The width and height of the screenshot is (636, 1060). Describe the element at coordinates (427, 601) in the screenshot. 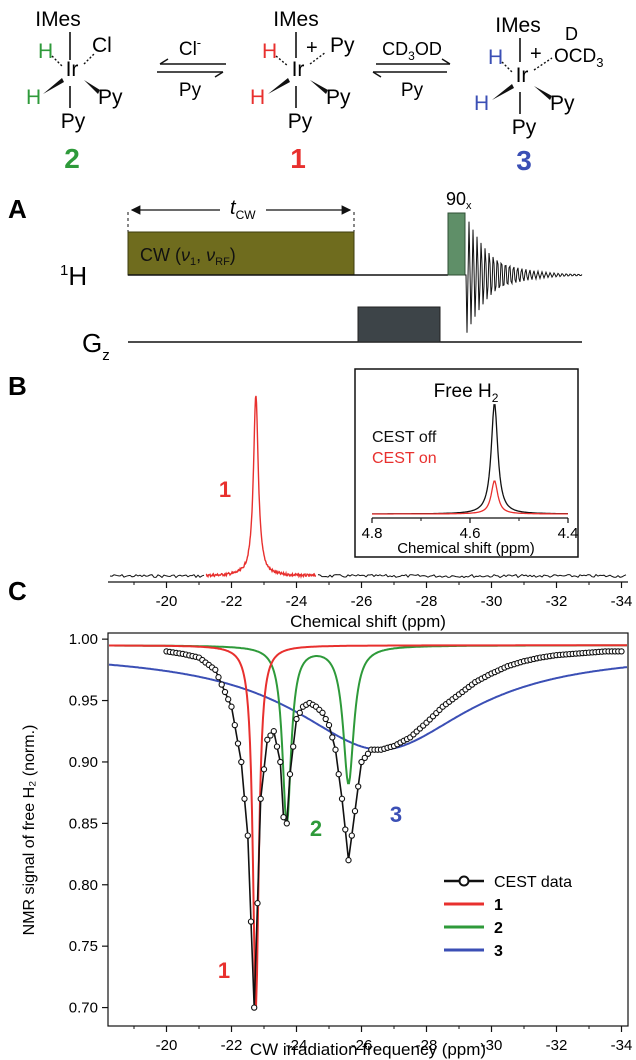

I see `panel-b-x-tick-label: -28` at that location.